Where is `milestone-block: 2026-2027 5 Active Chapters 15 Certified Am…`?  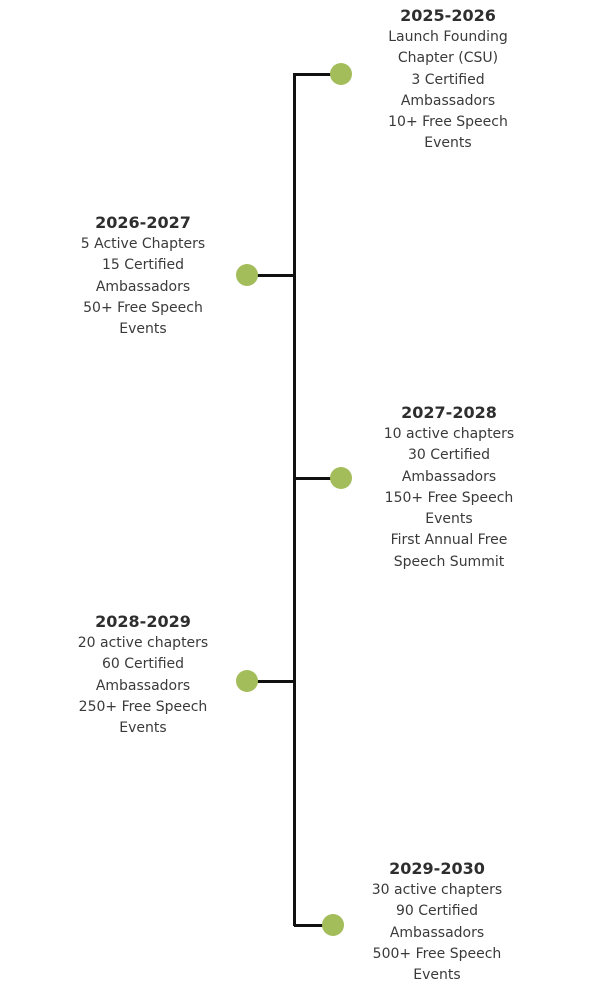
milestone-block: 2026-2027 5 Active Chapters 15 Certified Am… is located at coordinates (143, 276).